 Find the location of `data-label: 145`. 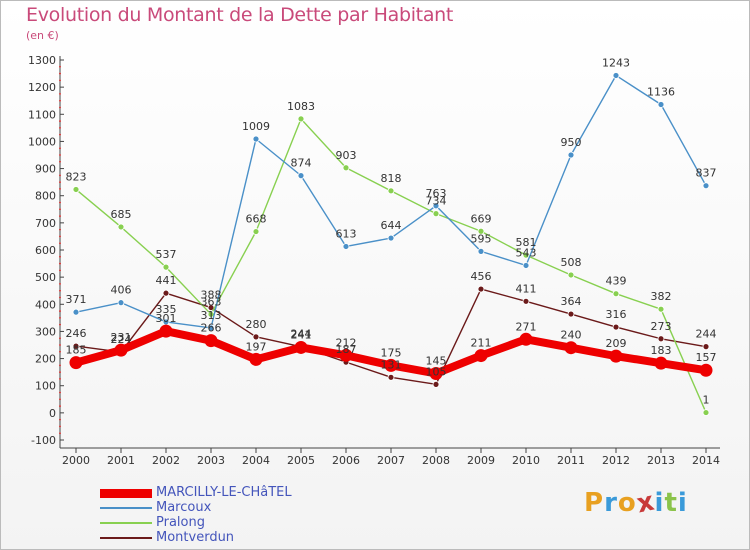

data-label: 145 is located at coordinates (436, 361).